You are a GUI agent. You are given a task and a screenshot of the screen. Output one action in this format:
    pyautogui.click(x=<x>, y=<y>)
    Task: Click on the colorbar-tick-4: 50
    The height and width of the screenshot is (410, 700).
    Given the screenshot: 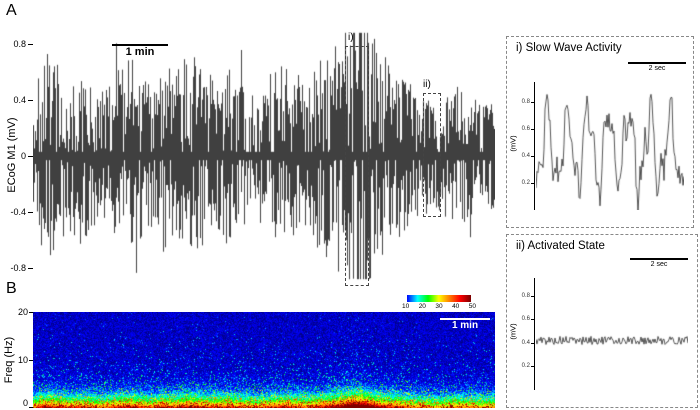 What is the action you would take?
    pyautogui.click(x=472, y=306)
    